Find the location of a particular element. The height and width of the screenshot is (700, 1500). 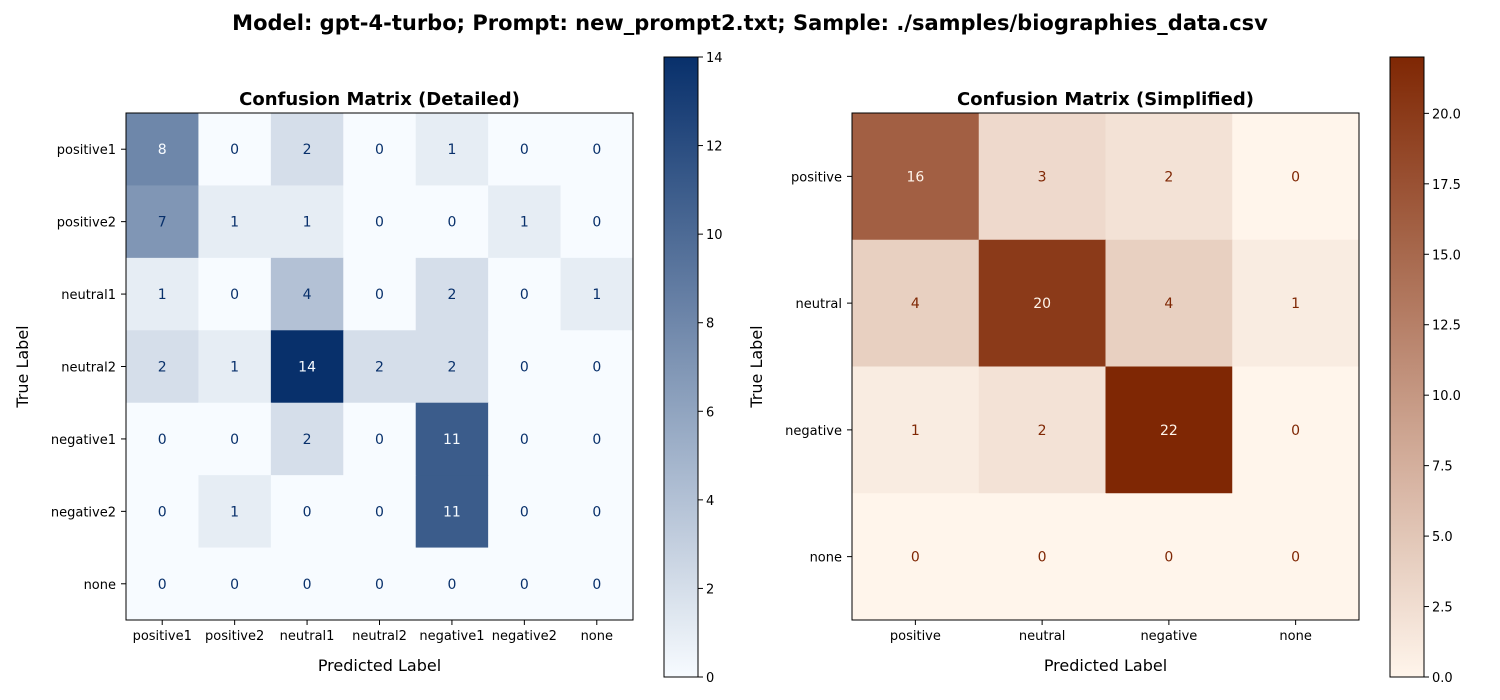

detailed-cell-label-r5-c0: 0 is located at coordinates (162, 512).